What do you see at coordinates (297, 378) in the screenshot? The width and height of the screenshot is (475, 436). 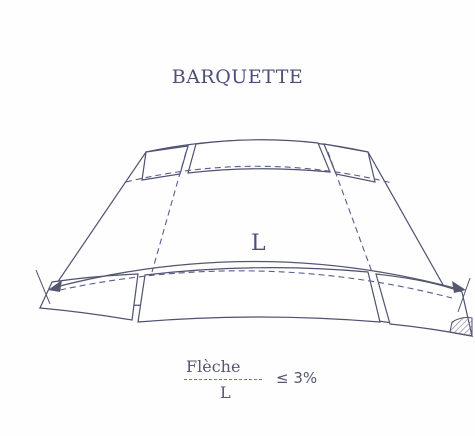 I see `formula-relation: ≤ 3%` at bounding box center [297, 378].